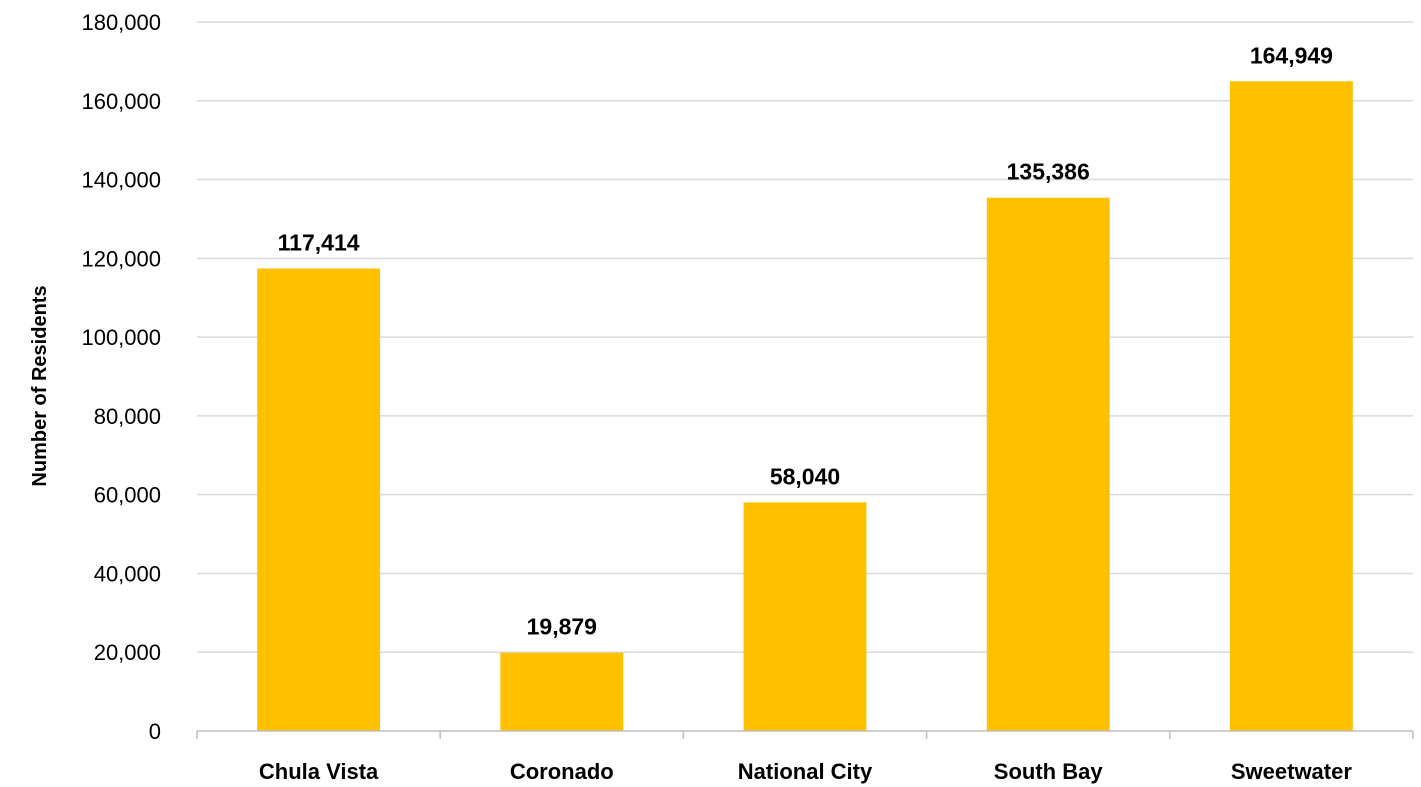 The image size is (1421, 787). What do you see at coordinates (1048, 172) in the screenshot?
I see `data-label: 135,386` at bounding box center [1048, 172].